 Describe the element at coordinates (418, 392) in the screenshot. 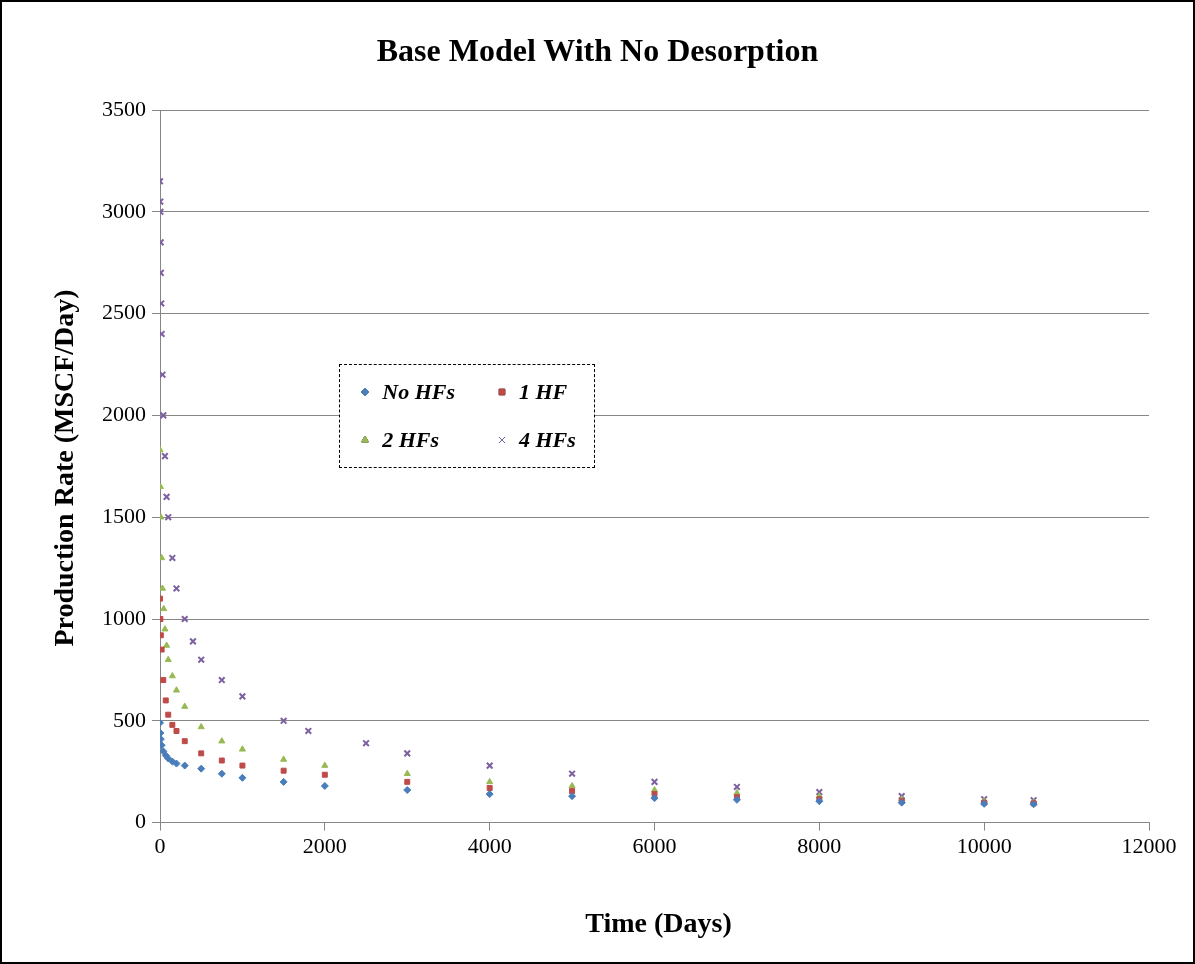

I see `legend-label: No HFs` at that location.